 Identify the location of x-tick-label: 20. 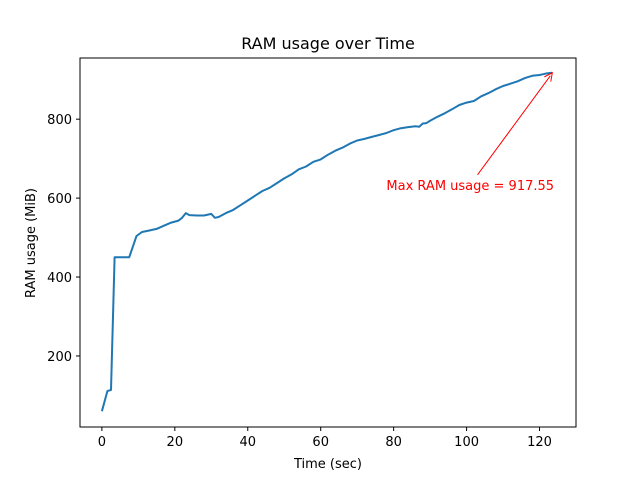
(175, 442).